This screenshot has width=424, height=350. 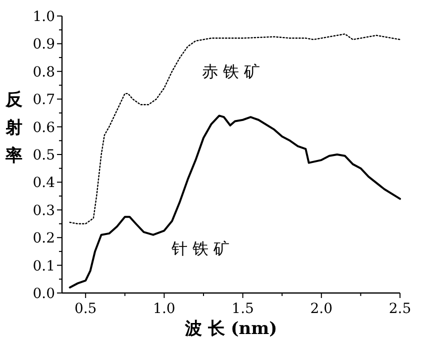 I want to click on series-label: 针 铁 矿, so click(x=200, y=248).